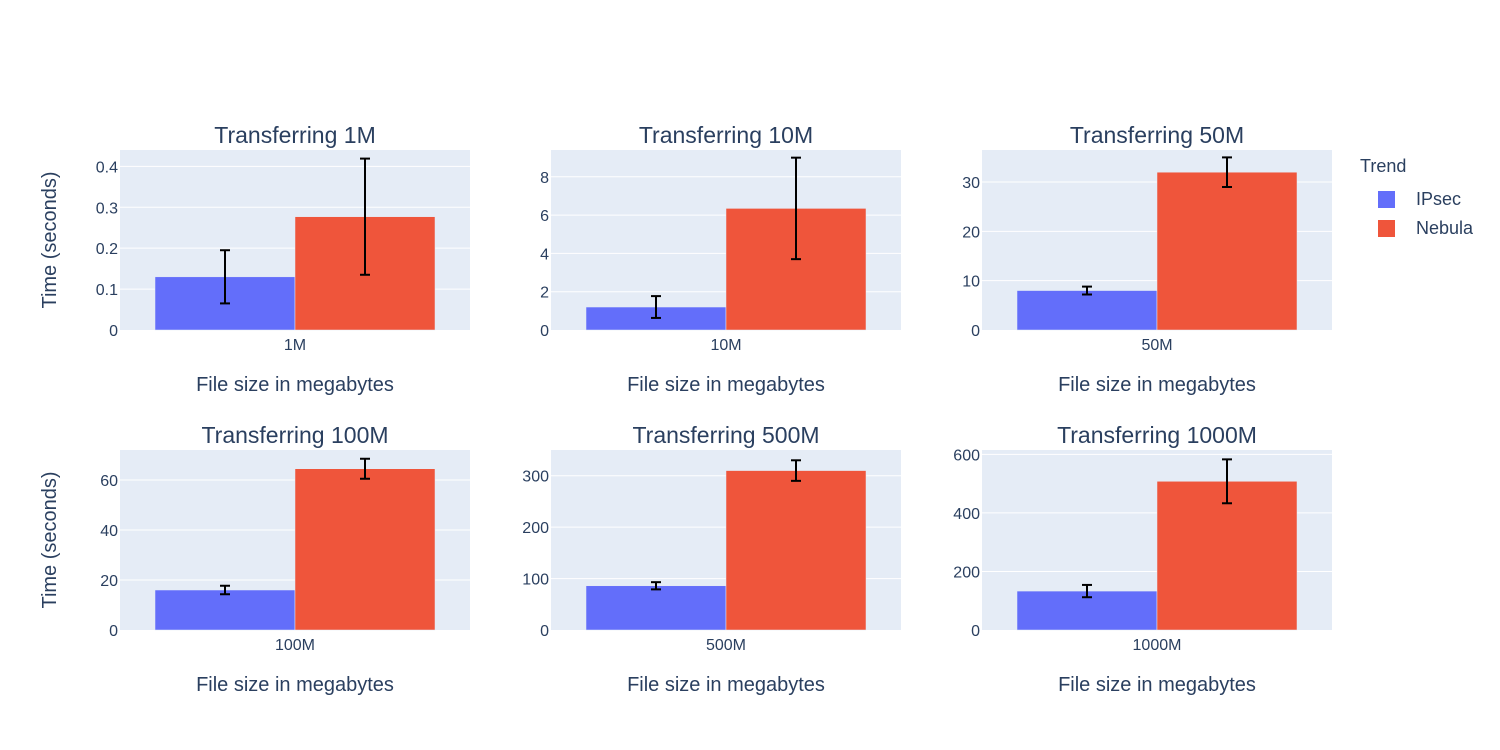 The width and height of the screenshot is (1500, 750). What do you see at coordinates (544, 254) in the screenshot?
I see `y-tick-label: 4` at bounding box center [544, 254].